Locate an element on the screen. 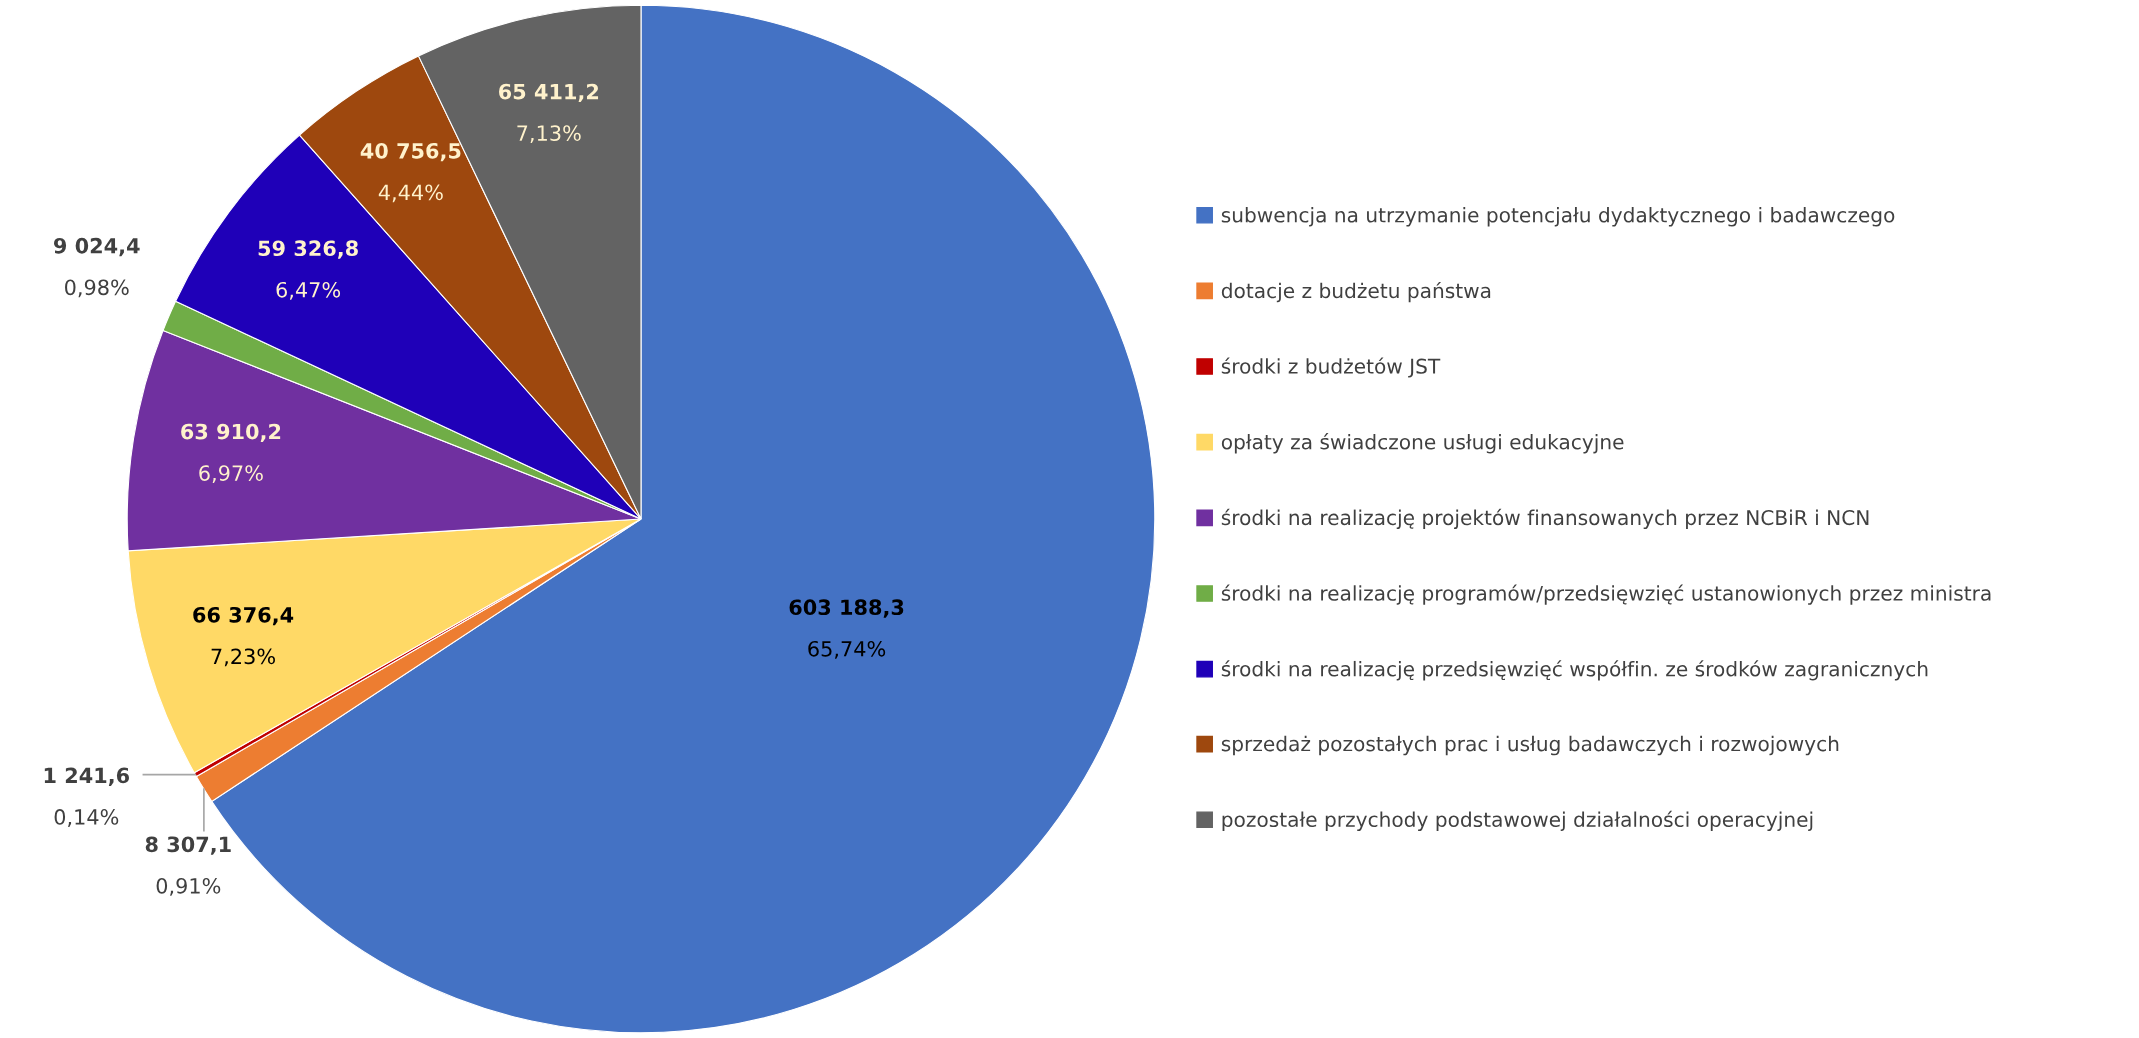 The width and height of the screenshot is (2139, 1038). data-label: 59 326,8 is located at coordinates (308, 249).